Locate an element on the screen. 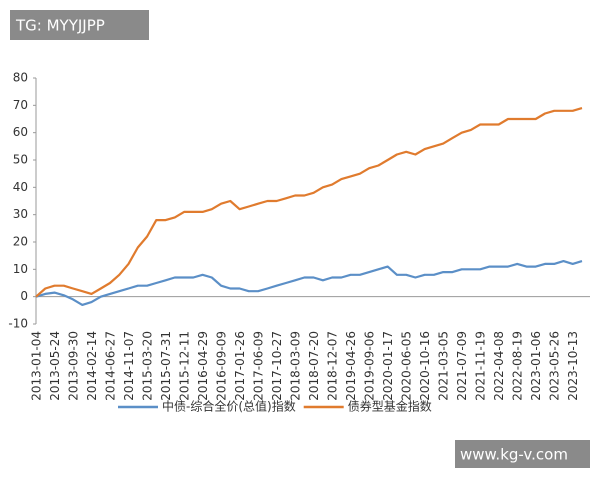 This screenshot has width=600, height=480. x-tick-label: 2022-08-19 is located at coordinates (518, 366).